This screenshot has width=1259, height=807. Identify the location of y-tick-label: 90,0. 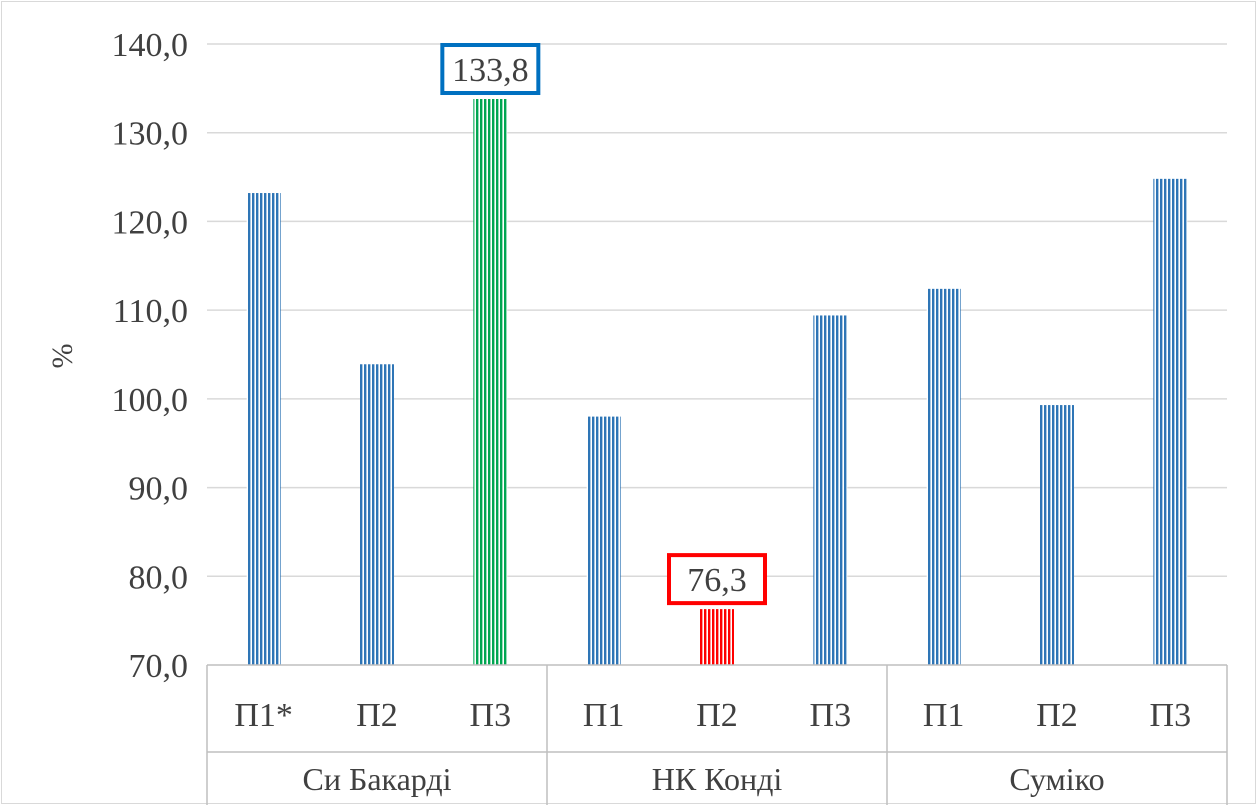
(159, 489).